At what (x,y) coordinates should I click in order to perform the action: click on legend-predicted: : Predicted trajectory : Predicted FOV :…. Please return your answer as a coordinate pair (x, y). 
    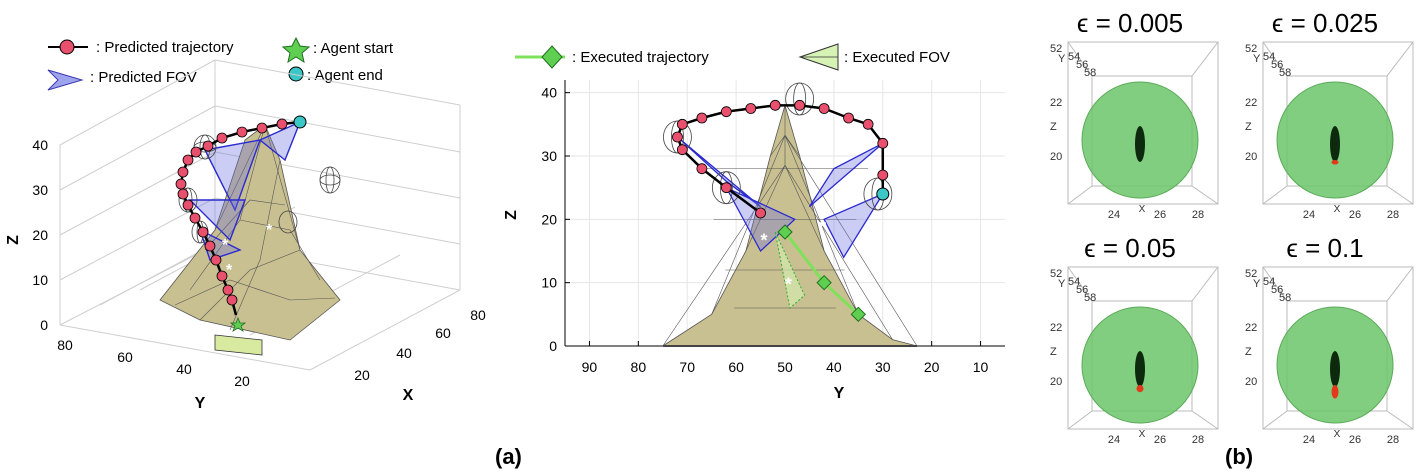
    Looking at the image, I should click on (220, 63).